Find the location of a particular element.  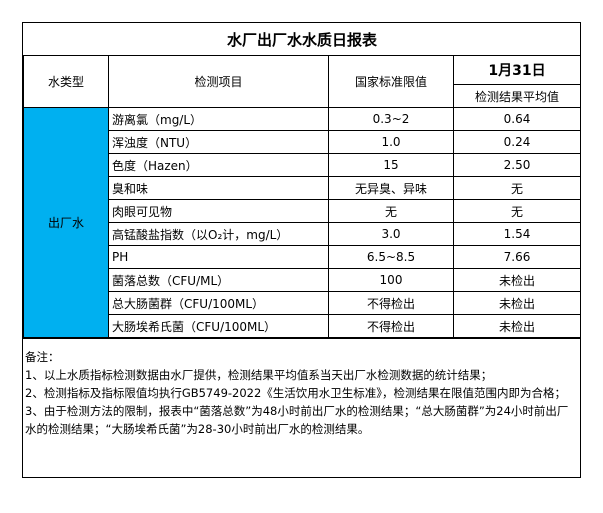

table-row: 肉眼可见物无无 is located at coordinates (303, 211).